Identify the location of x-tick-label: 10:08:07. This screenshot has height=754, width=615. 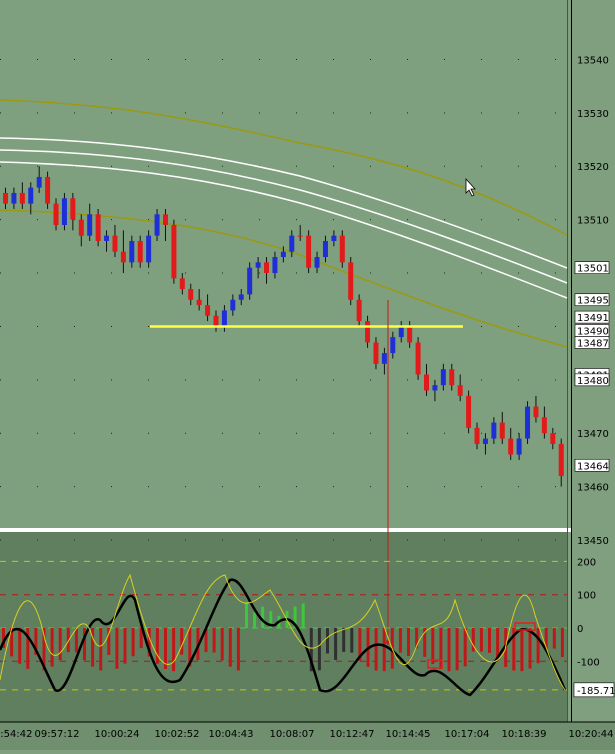
(292, 734).